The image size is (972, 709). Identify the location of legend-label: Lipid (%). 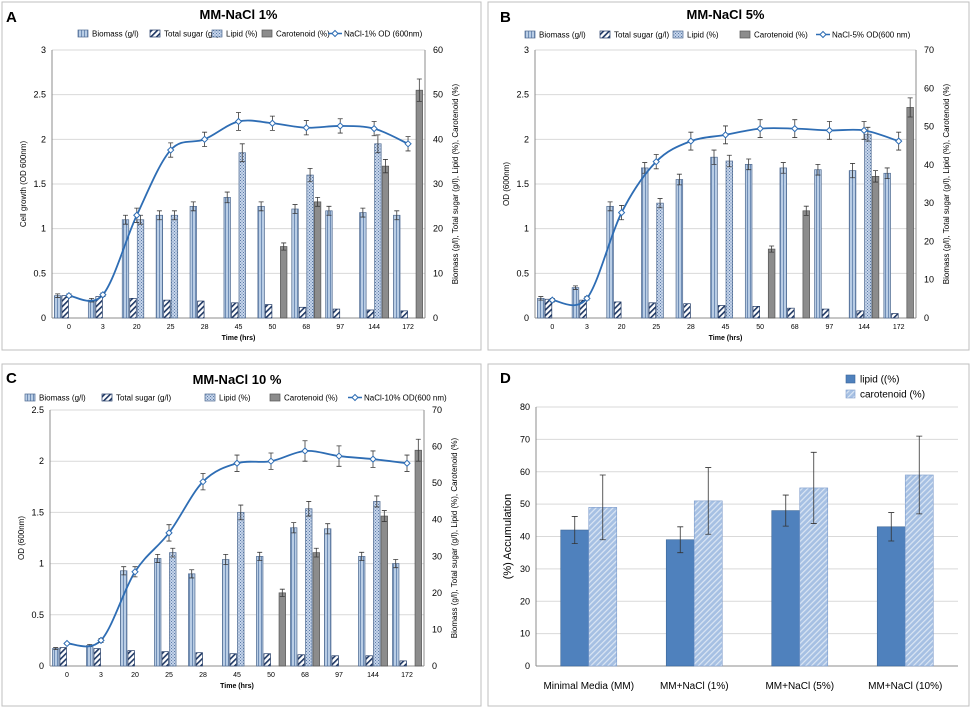
(235, 398).